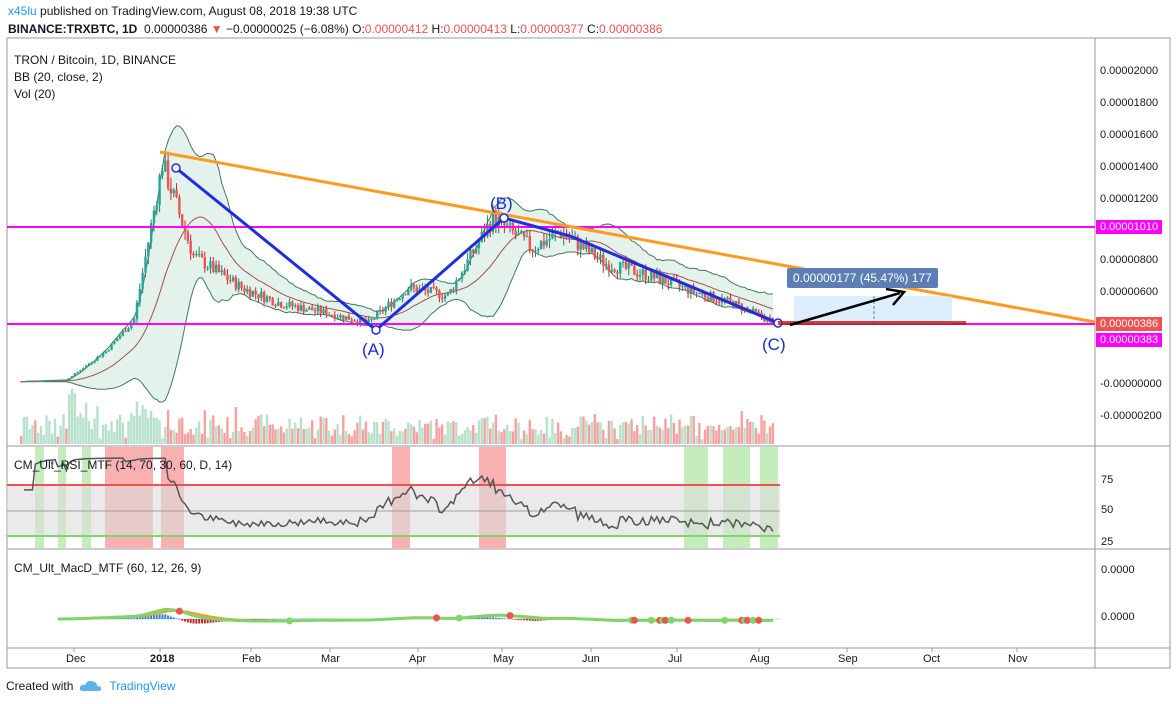 This screenshot has width=1176, height=704. Describe the element at coordinates (142, 686) in the screenshot. I see `tradingview-link: TradingView` at that location.